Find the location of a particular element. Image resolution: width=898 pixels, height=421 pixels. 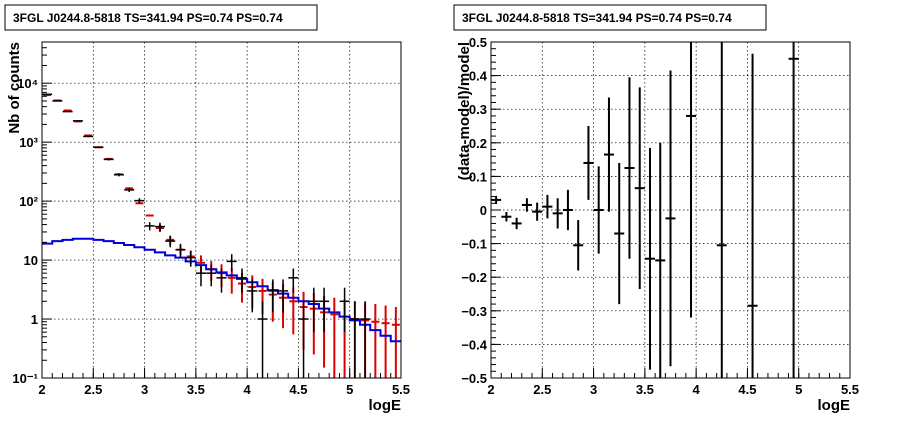

y-tick-label: 0.2 is located at coordinates (478, 143).